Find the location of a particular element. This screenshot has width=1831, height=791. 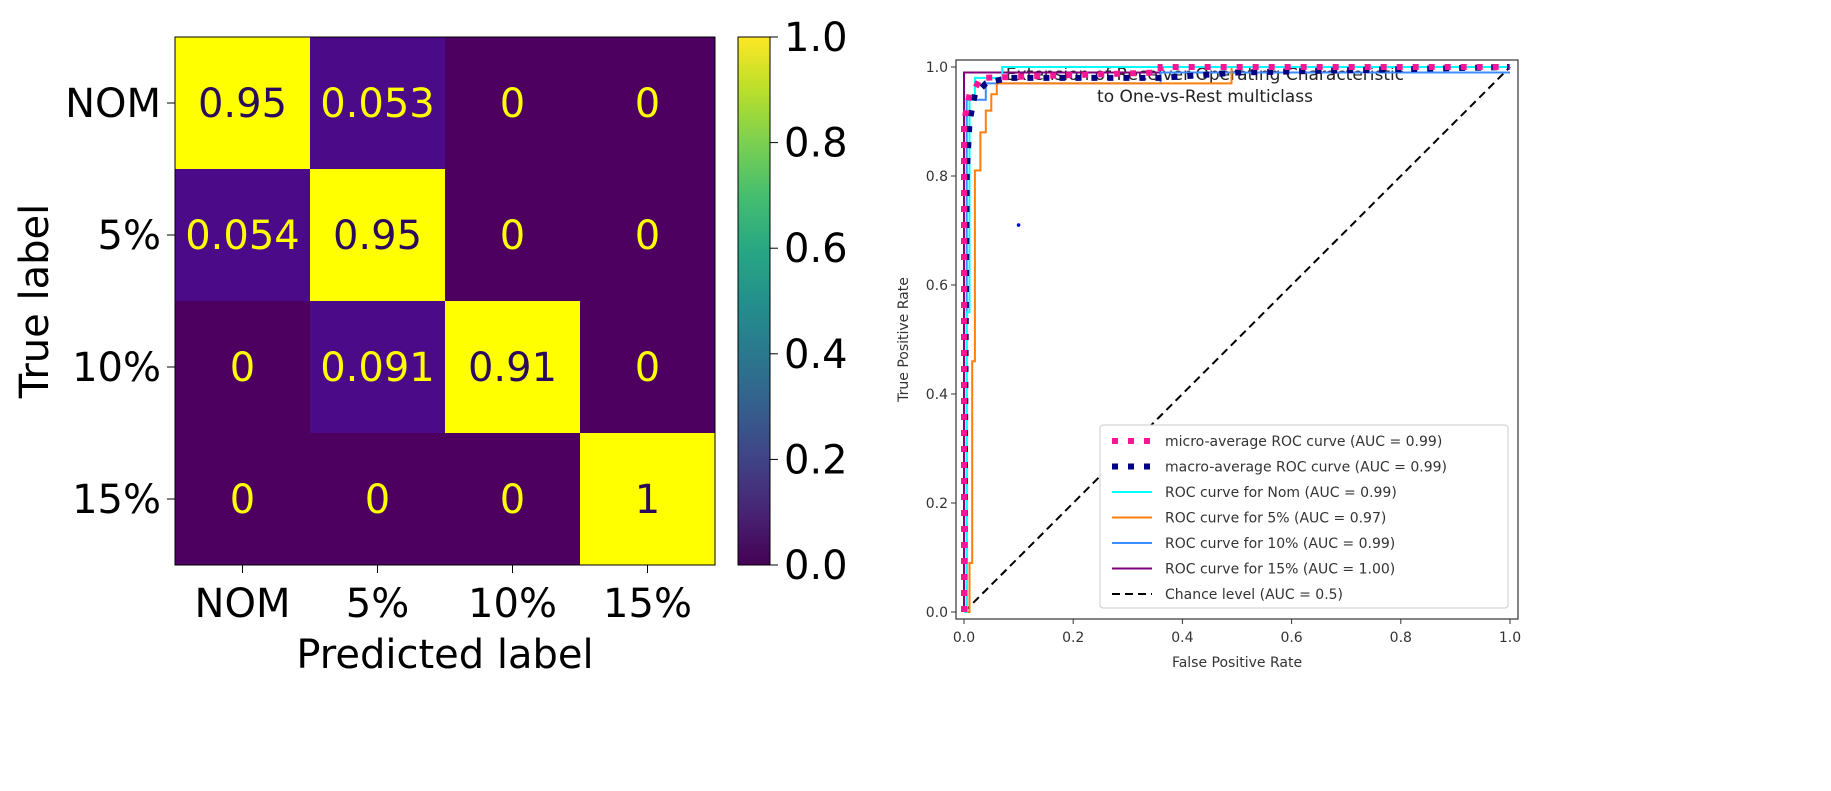

legend-label: Chance level (AUC = 0.5) is located at coordinates (1254, 595).